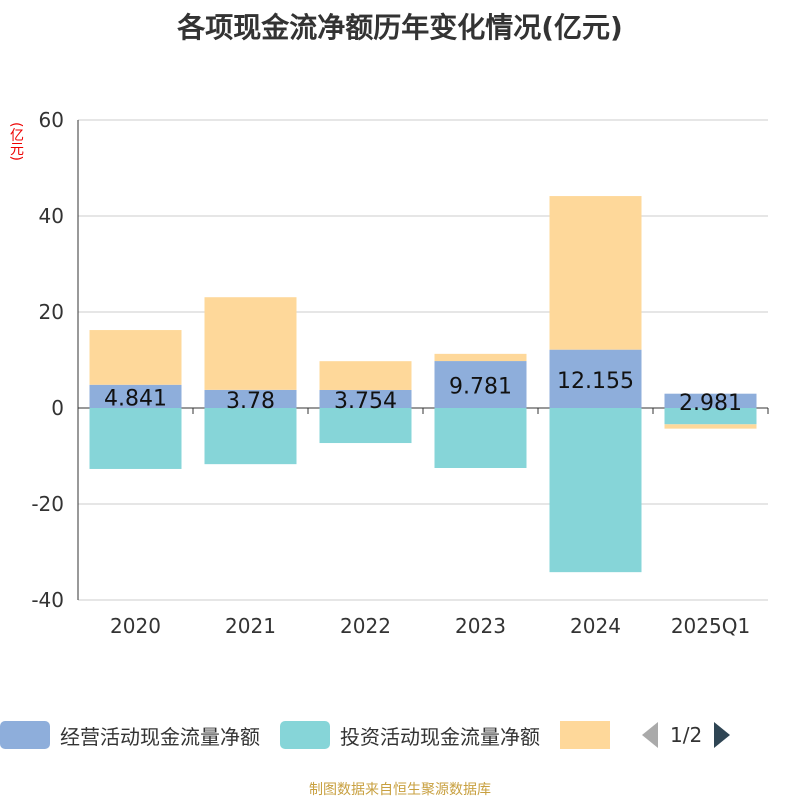 The width and height of the screenshot is (800, 800). I want to click on y-tick-label: 60, so click(51, 120).